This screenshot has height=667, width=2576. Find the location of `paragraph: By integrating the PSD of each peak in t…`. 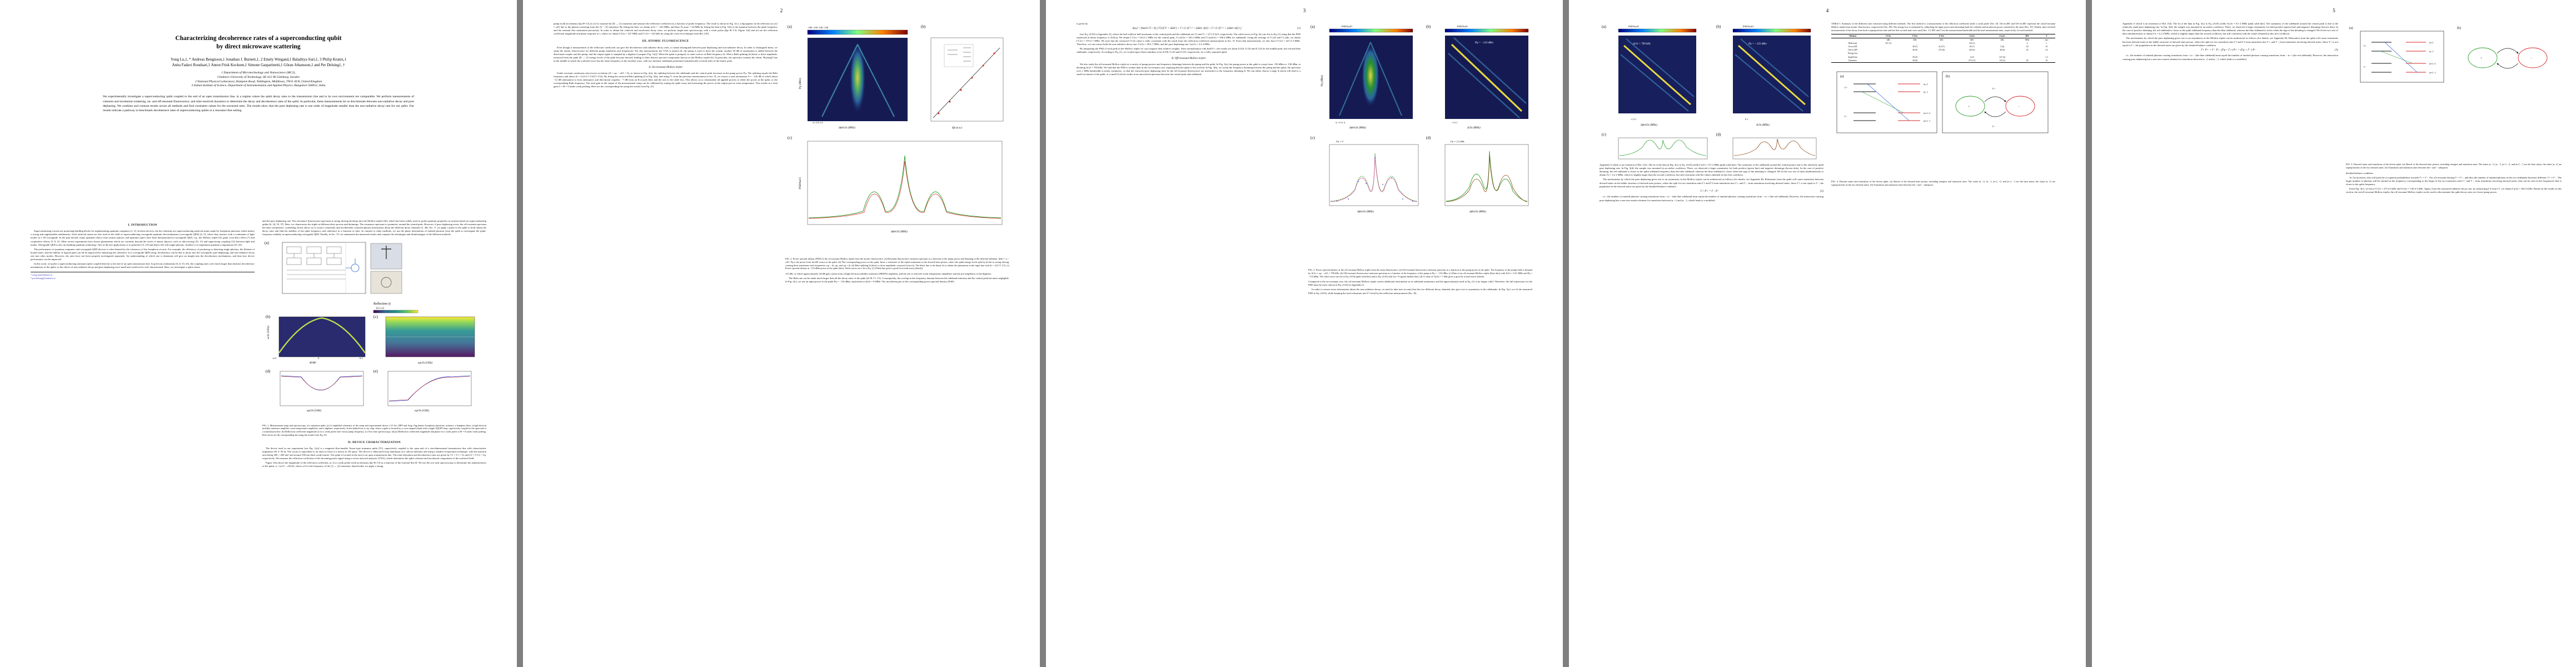

paragraph: By integrating the PSD of each peak in t… is located at coordinates (1189, 50).